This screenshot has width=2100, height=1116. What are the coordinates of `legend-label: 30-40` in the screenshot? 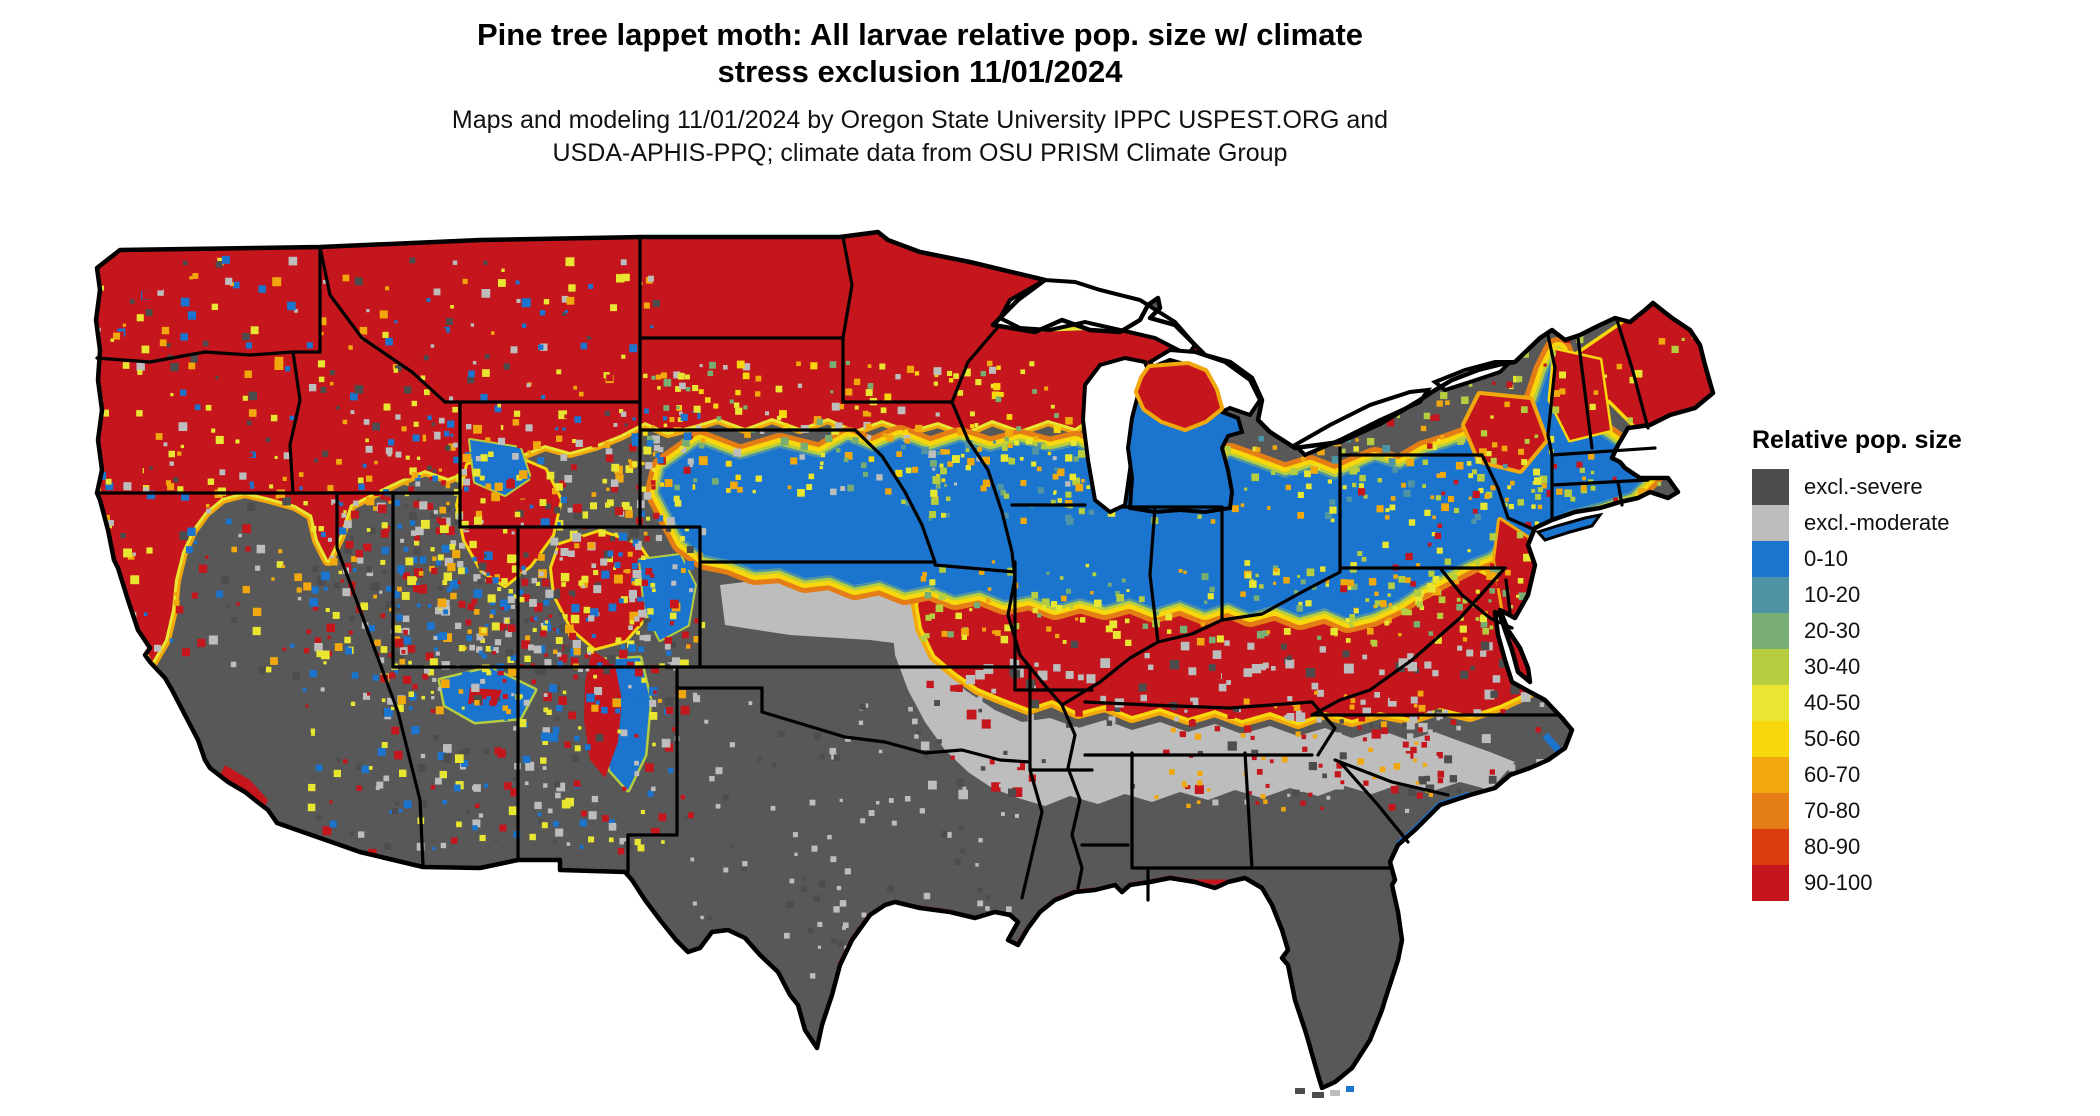 It's located at (1832, 666).